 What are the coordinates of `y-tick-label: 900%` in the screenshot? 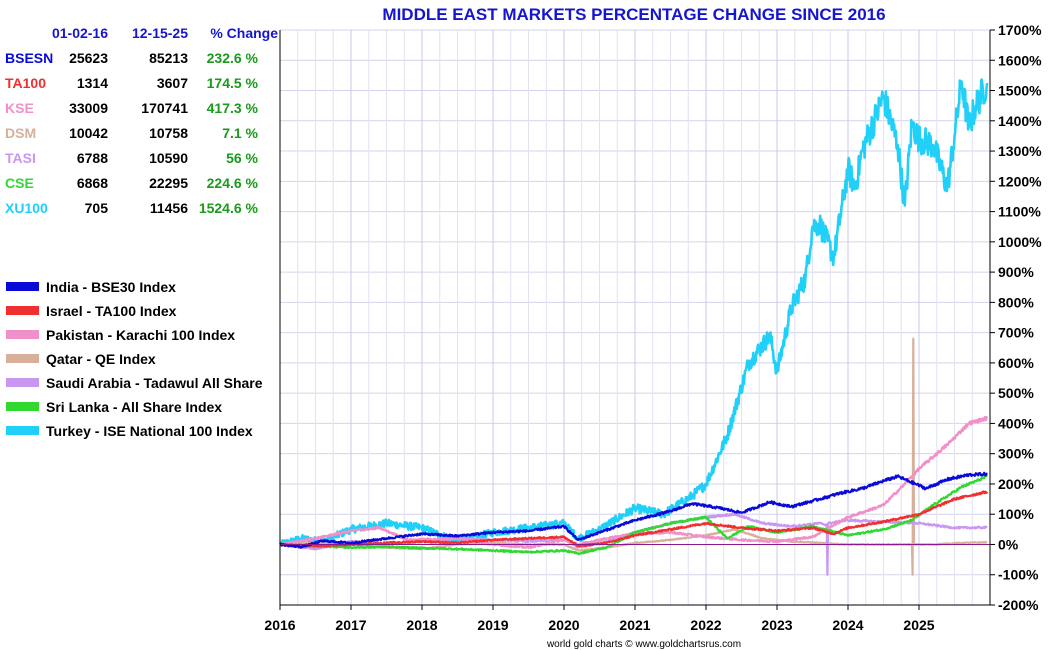 It's located at (1016, 272).